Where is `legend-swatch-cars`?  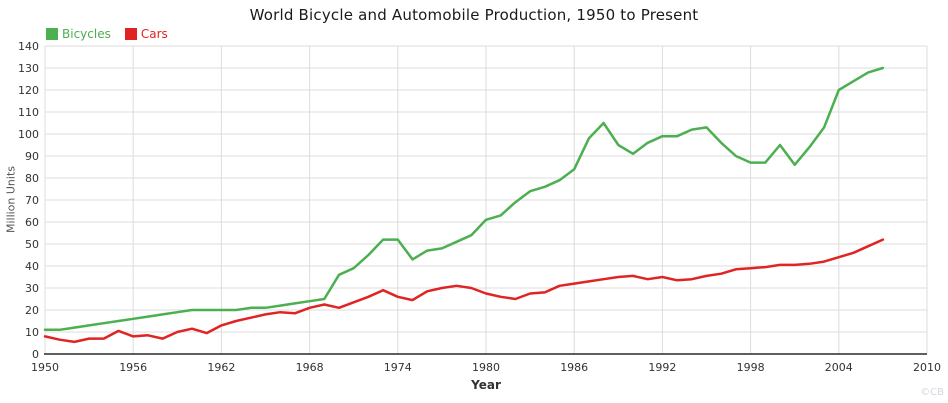 legend-swatch-cars is located at coordinates (130, 34).